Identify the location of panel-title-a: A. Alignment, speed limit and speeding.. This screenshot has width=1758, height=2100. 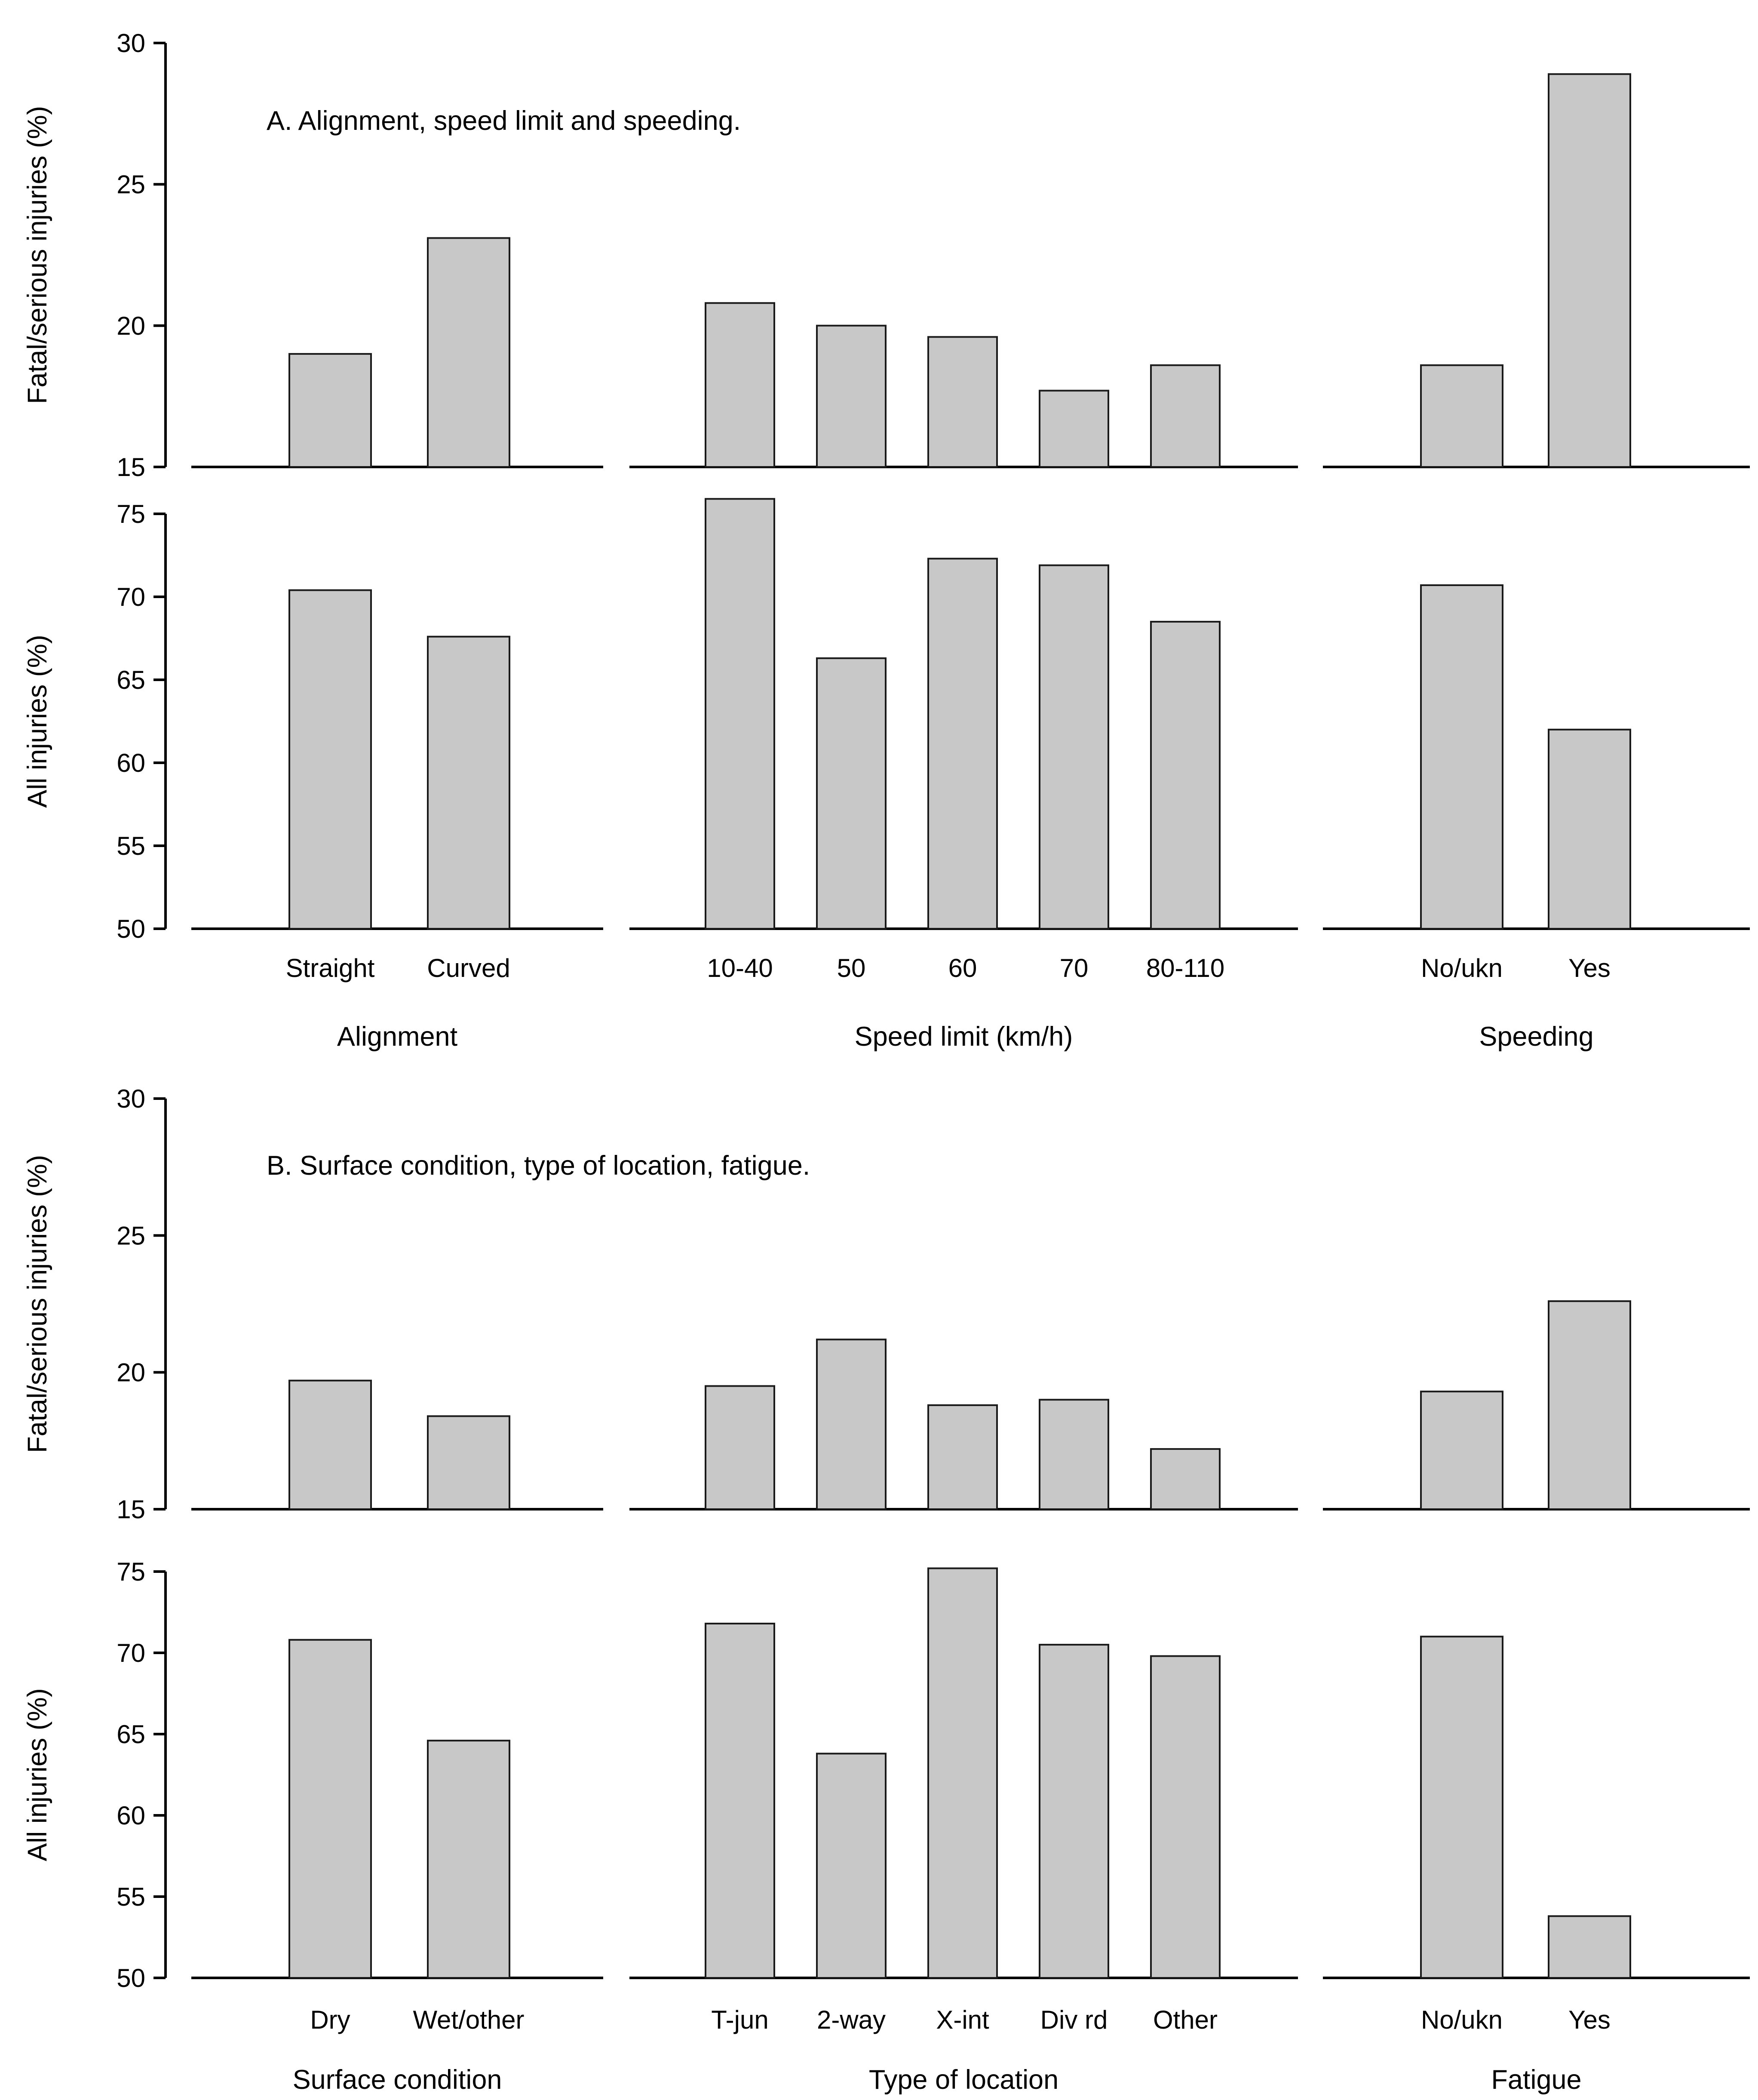
(504, 121).